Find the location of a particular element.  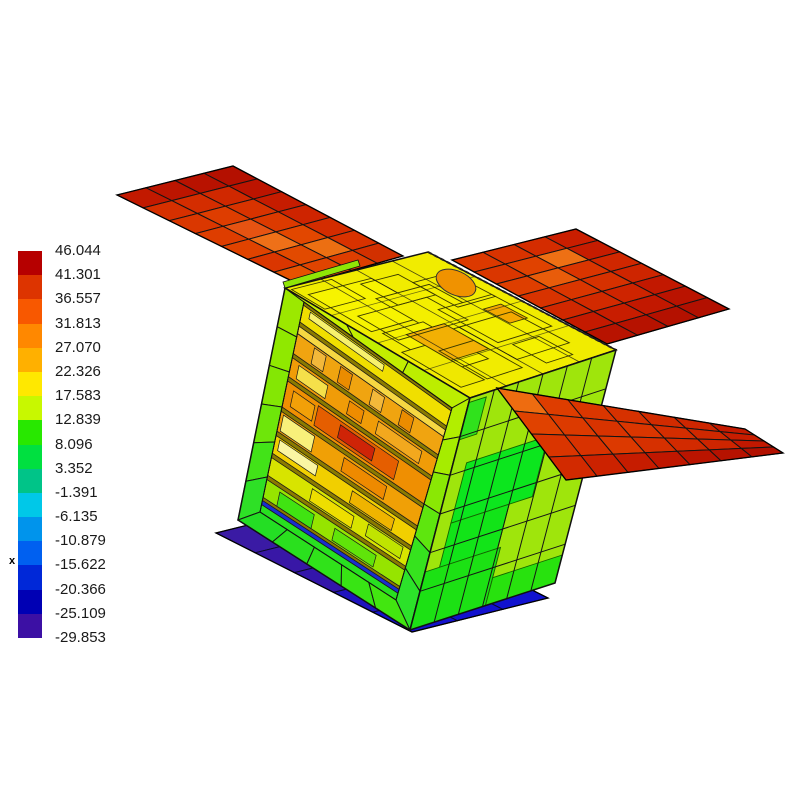

satellite-body-front-frame is located at coordinates (354, 459).